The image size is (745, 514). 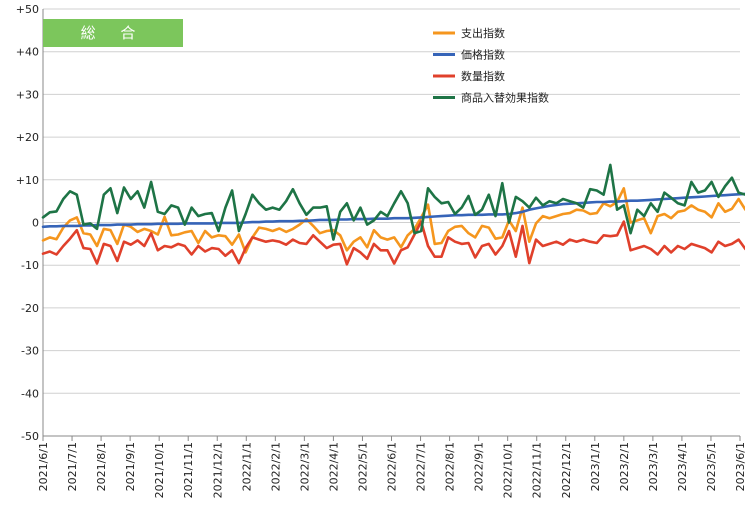 What do you see at coordinates (275, 466) in the screenshot?
I see `x-tick-label: 2022/2/1` at bounding box center [275, 466].